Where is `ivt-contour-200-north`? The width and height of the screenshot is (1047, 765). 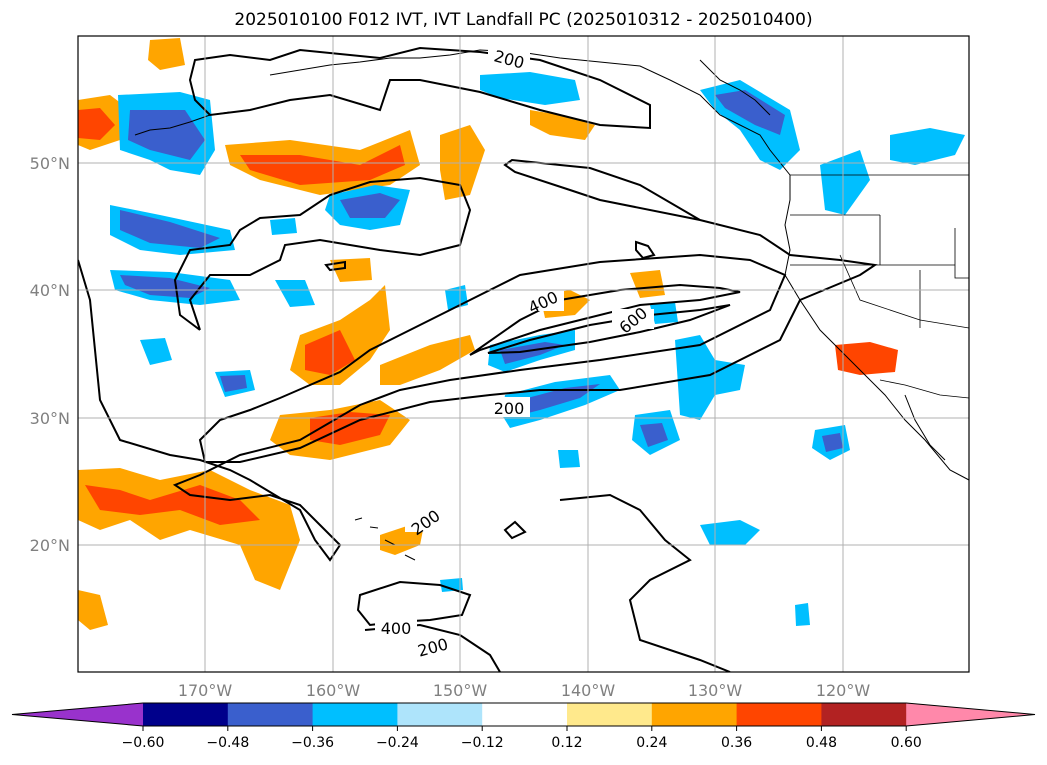
ivt-contour-200-north is located at coordinates (419, 88).